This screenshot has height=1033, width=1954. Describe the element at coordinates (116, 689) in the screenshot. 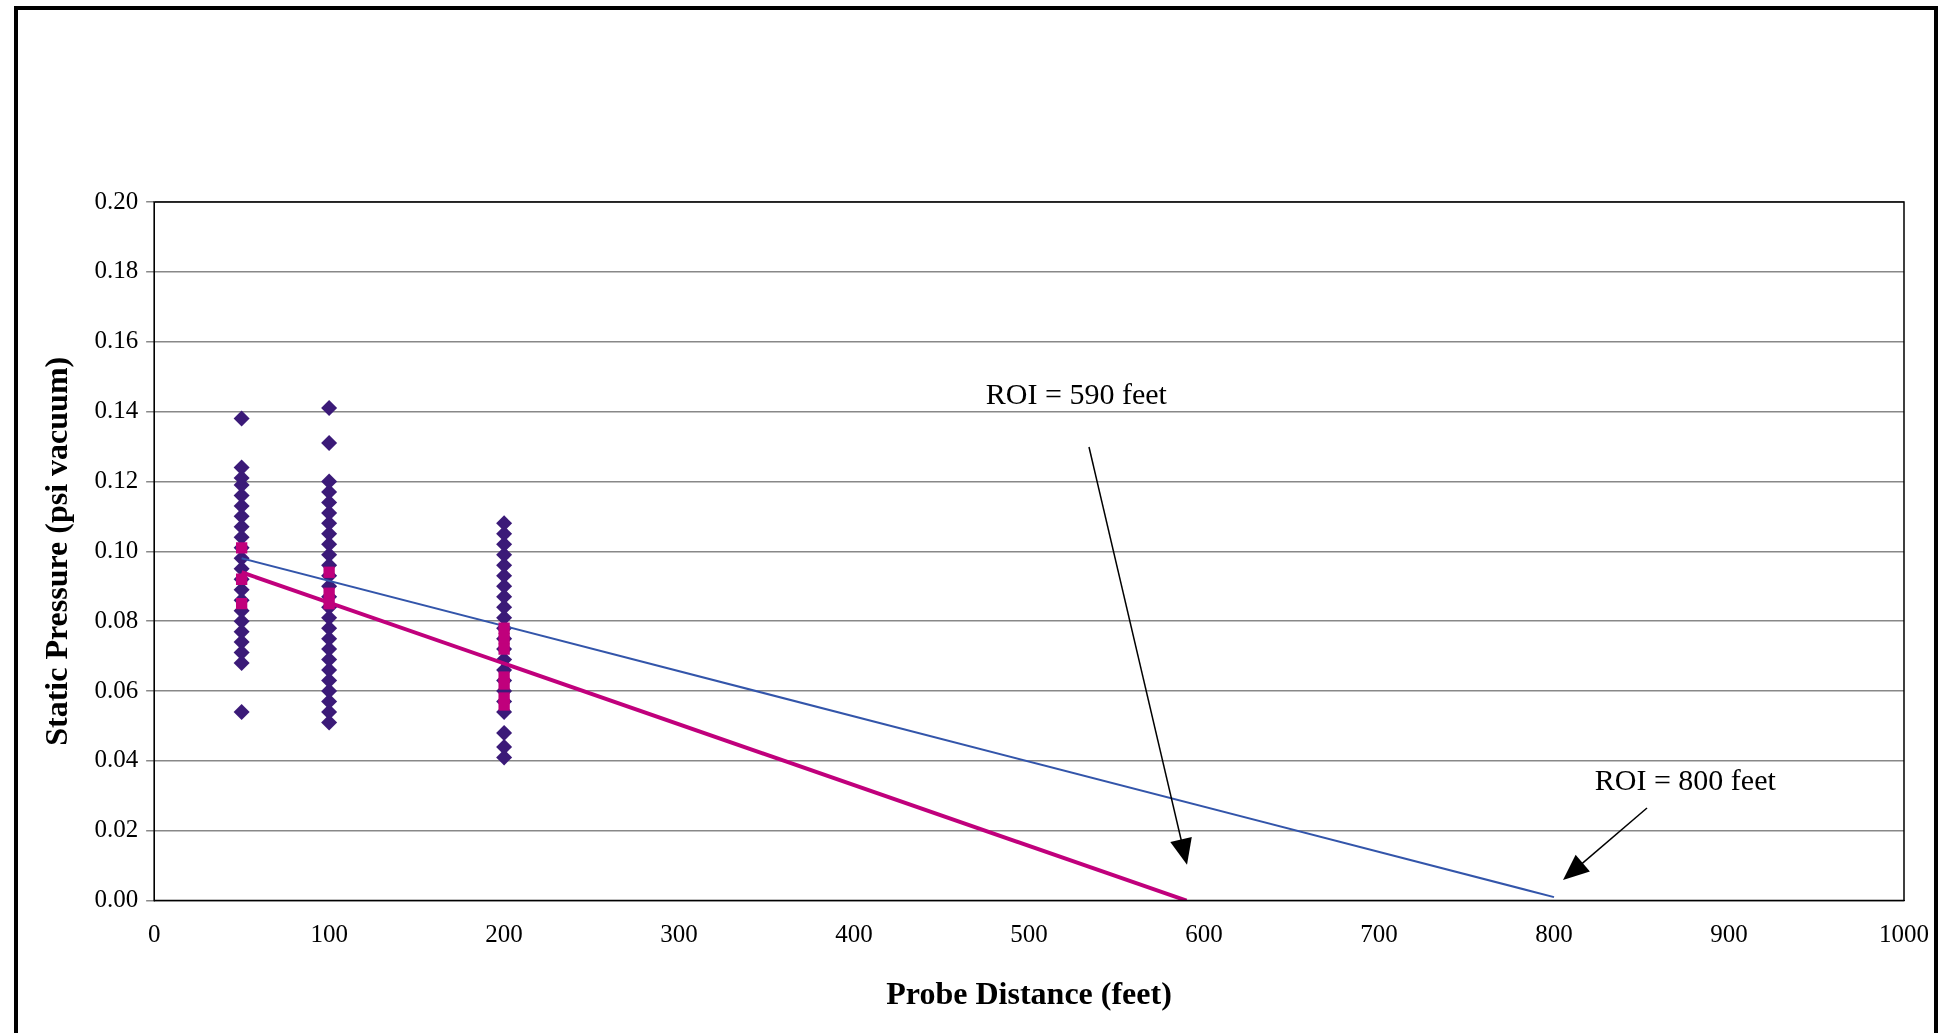

I see `y-tick-label: 0.06` at that location.